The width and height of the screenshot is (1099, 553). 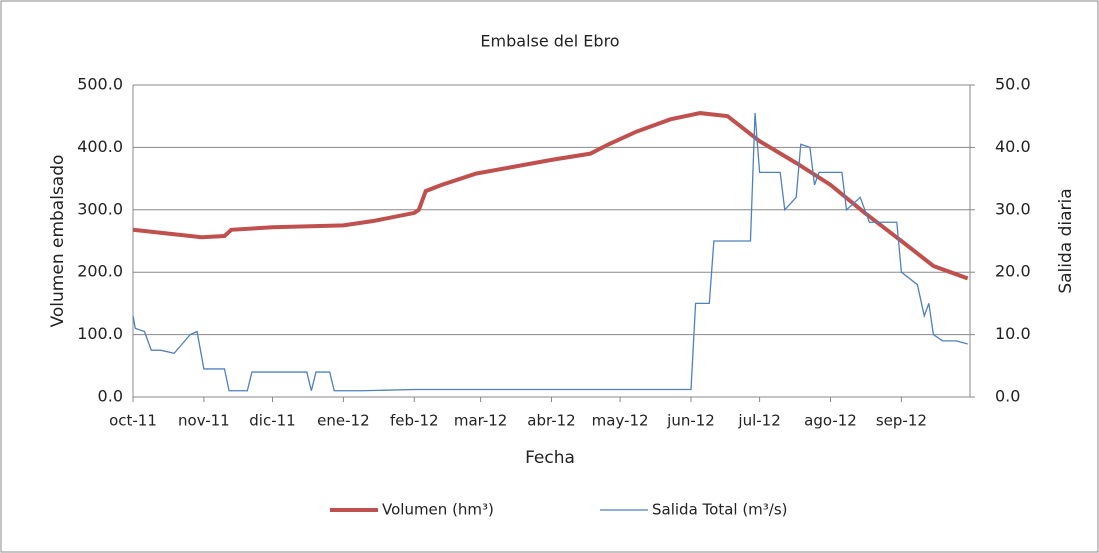 What do you see at coordinates (720, 510) in the screenshot?
I see `legend-label: Salida Total (m³/s)` at bounding box center [720, 510].